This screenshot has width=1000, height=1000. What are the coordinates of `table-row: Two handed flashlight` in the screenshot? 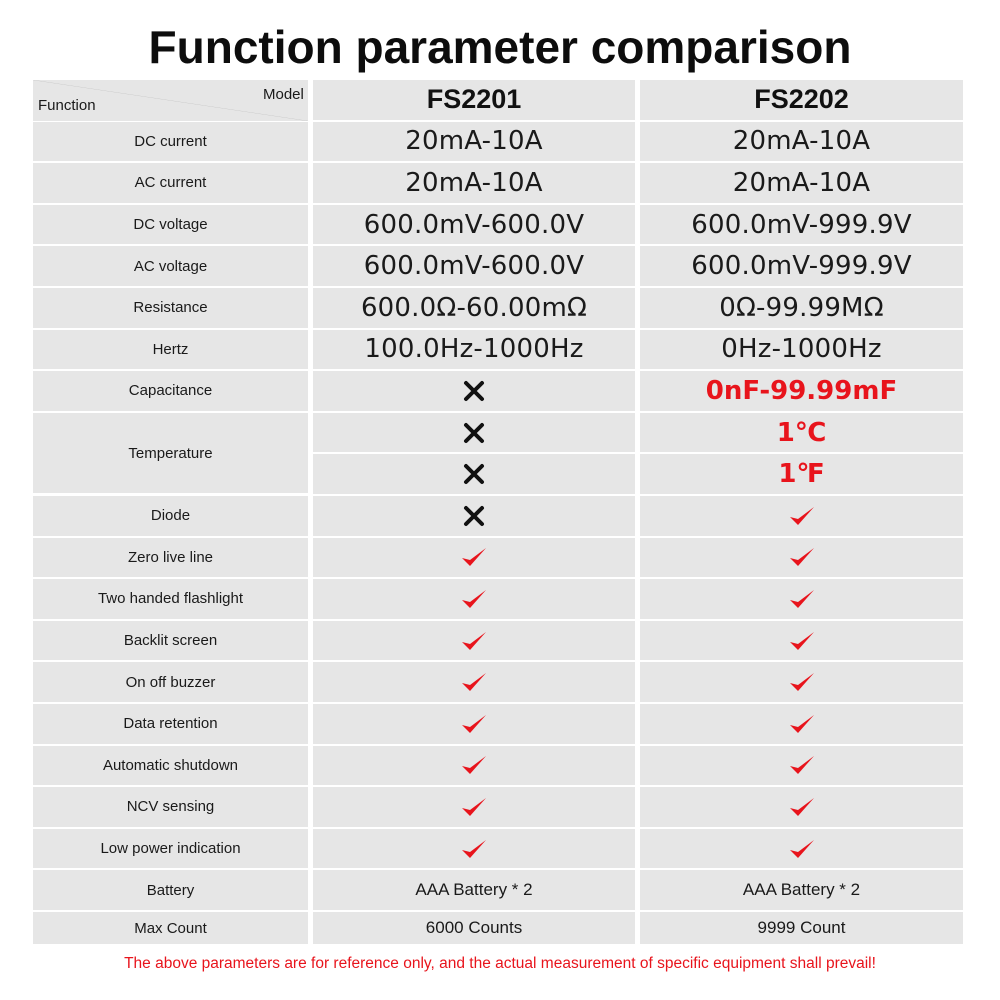 It's located at (498, 600).